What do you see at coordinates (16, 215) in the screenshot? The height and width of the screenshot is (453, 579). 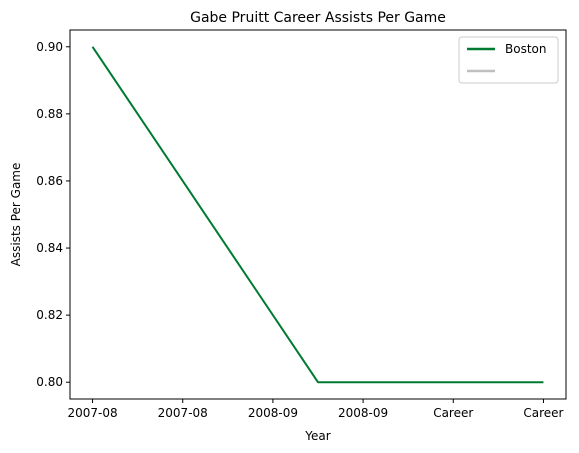 I see `y-axis-title: Assists Per Game` at bounding box center [16, 215].